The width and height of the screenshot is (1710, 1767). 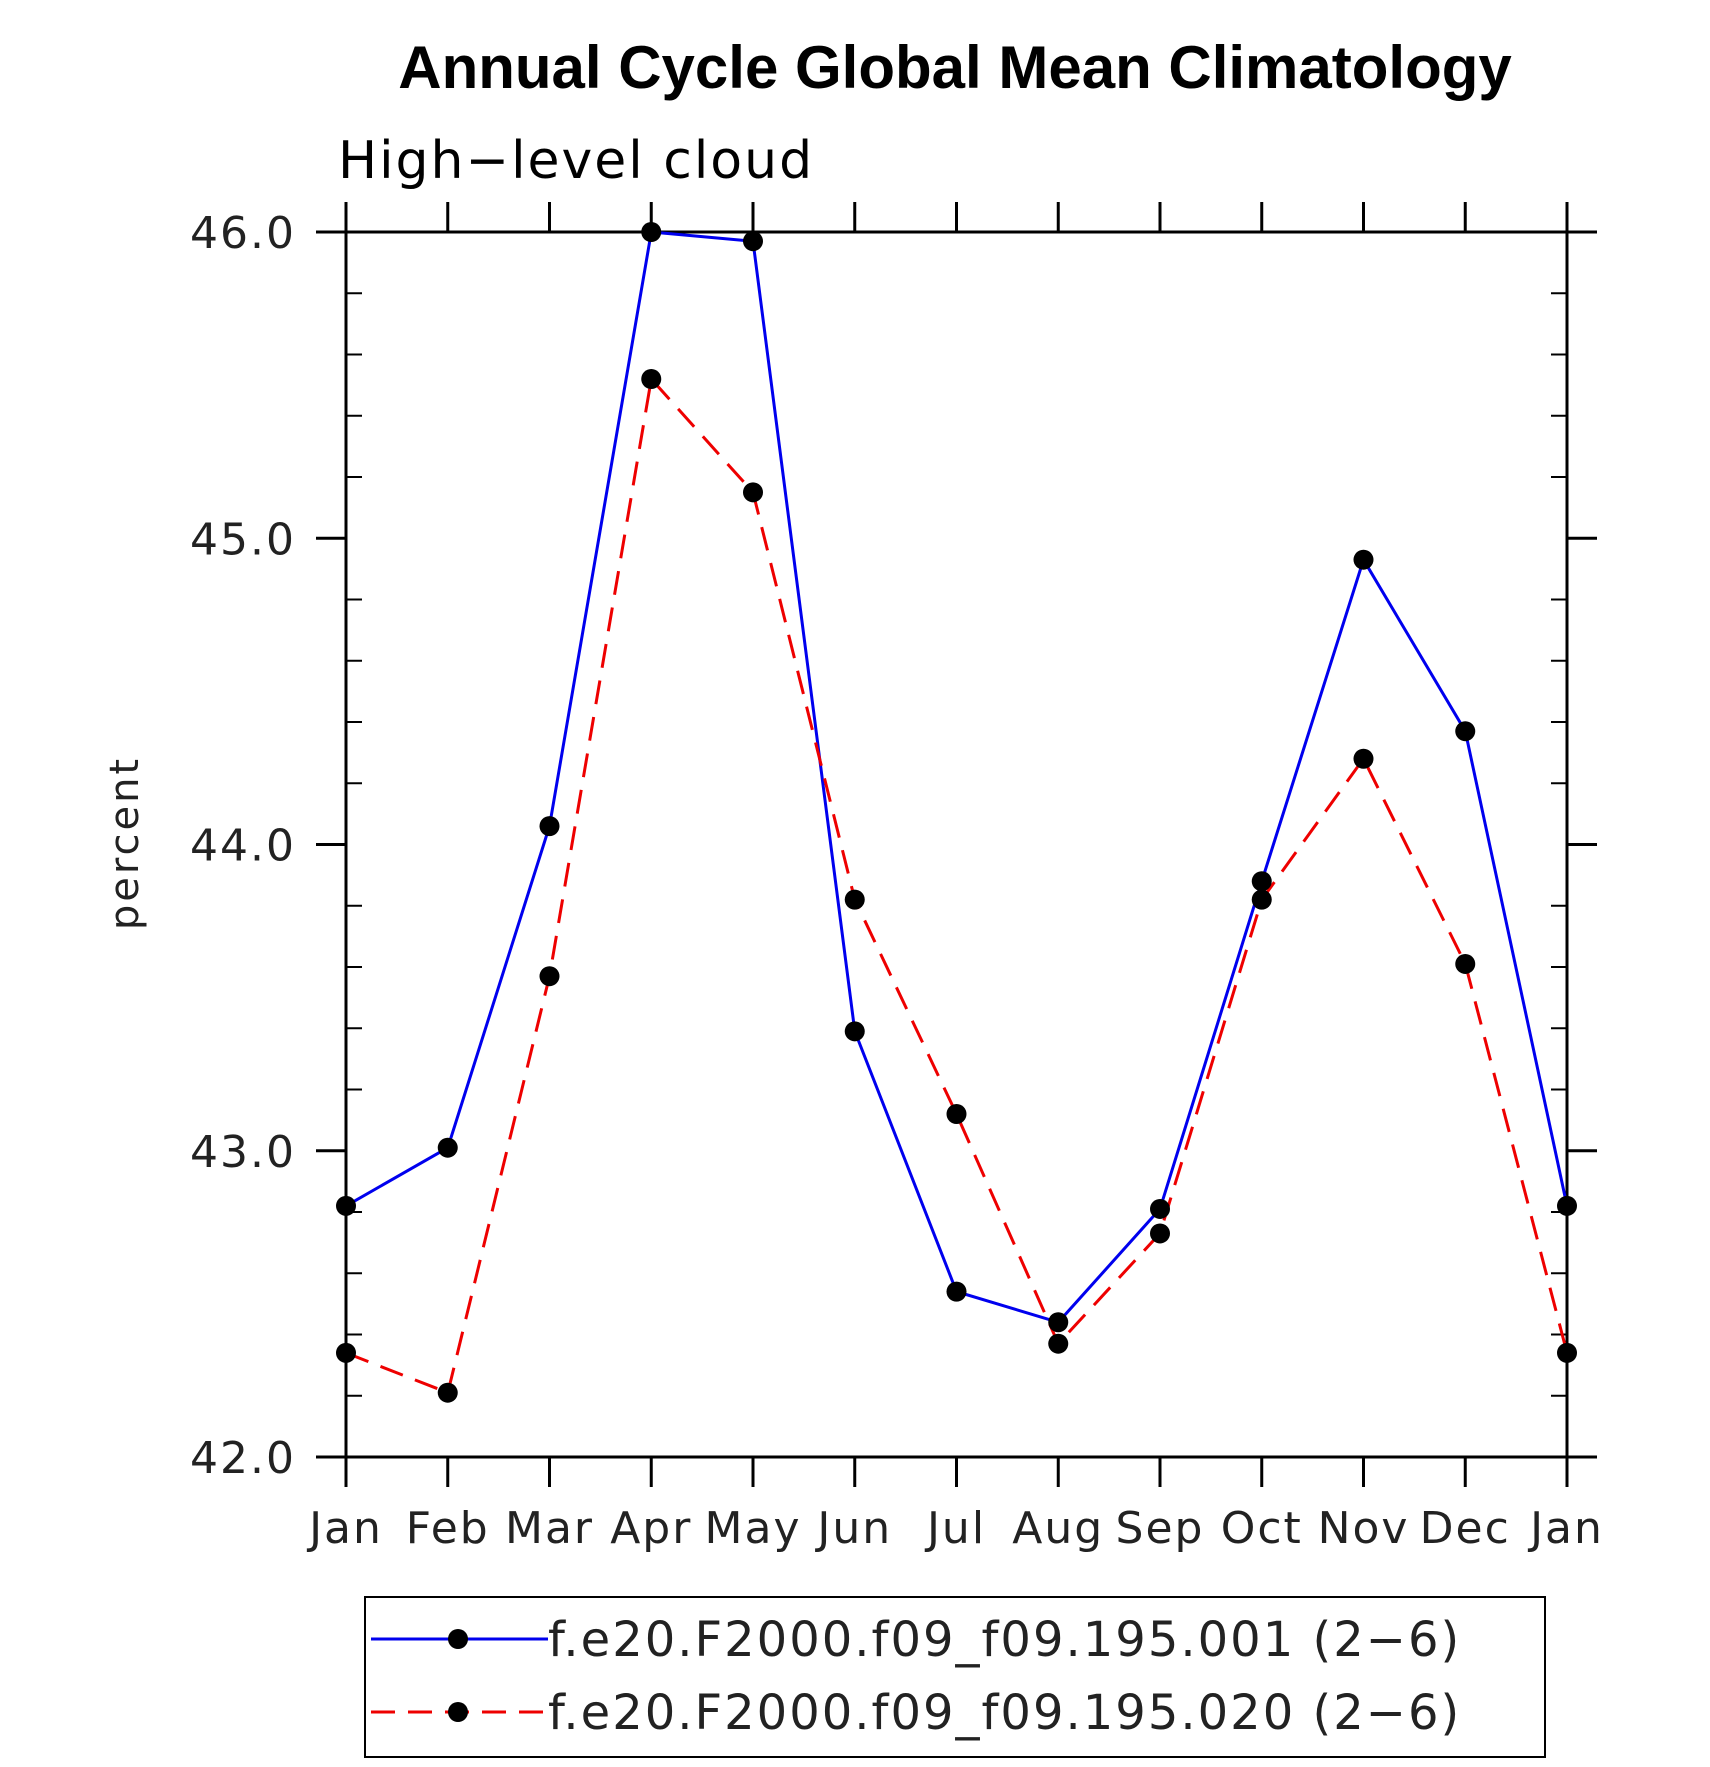 What do you see at coordinates (1262, 1528) in the screenshot?
I see `x-tick-label: Oct` at bounding box center [1262, 1528].